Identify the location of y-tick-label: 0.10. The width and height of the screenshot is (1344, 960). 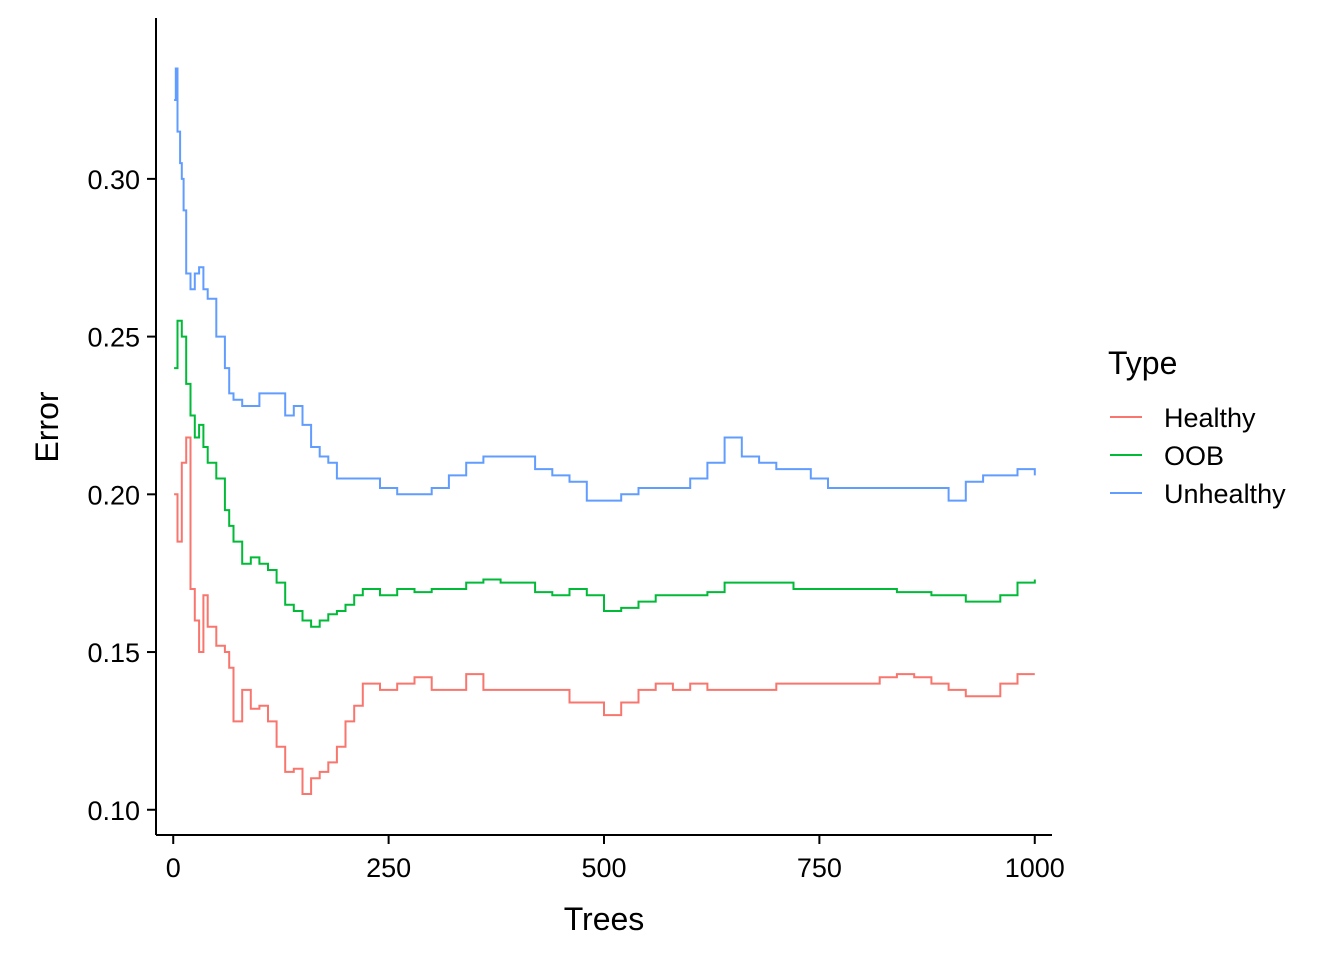
(113, 811).